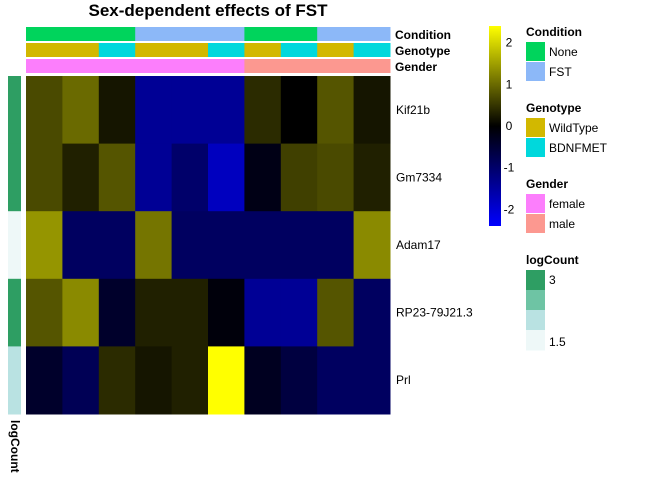 The width and height of the screenshot is (672, 480). I want to click on color-scale-legend: 2 1 0 -1 -2, so click(502, 126).